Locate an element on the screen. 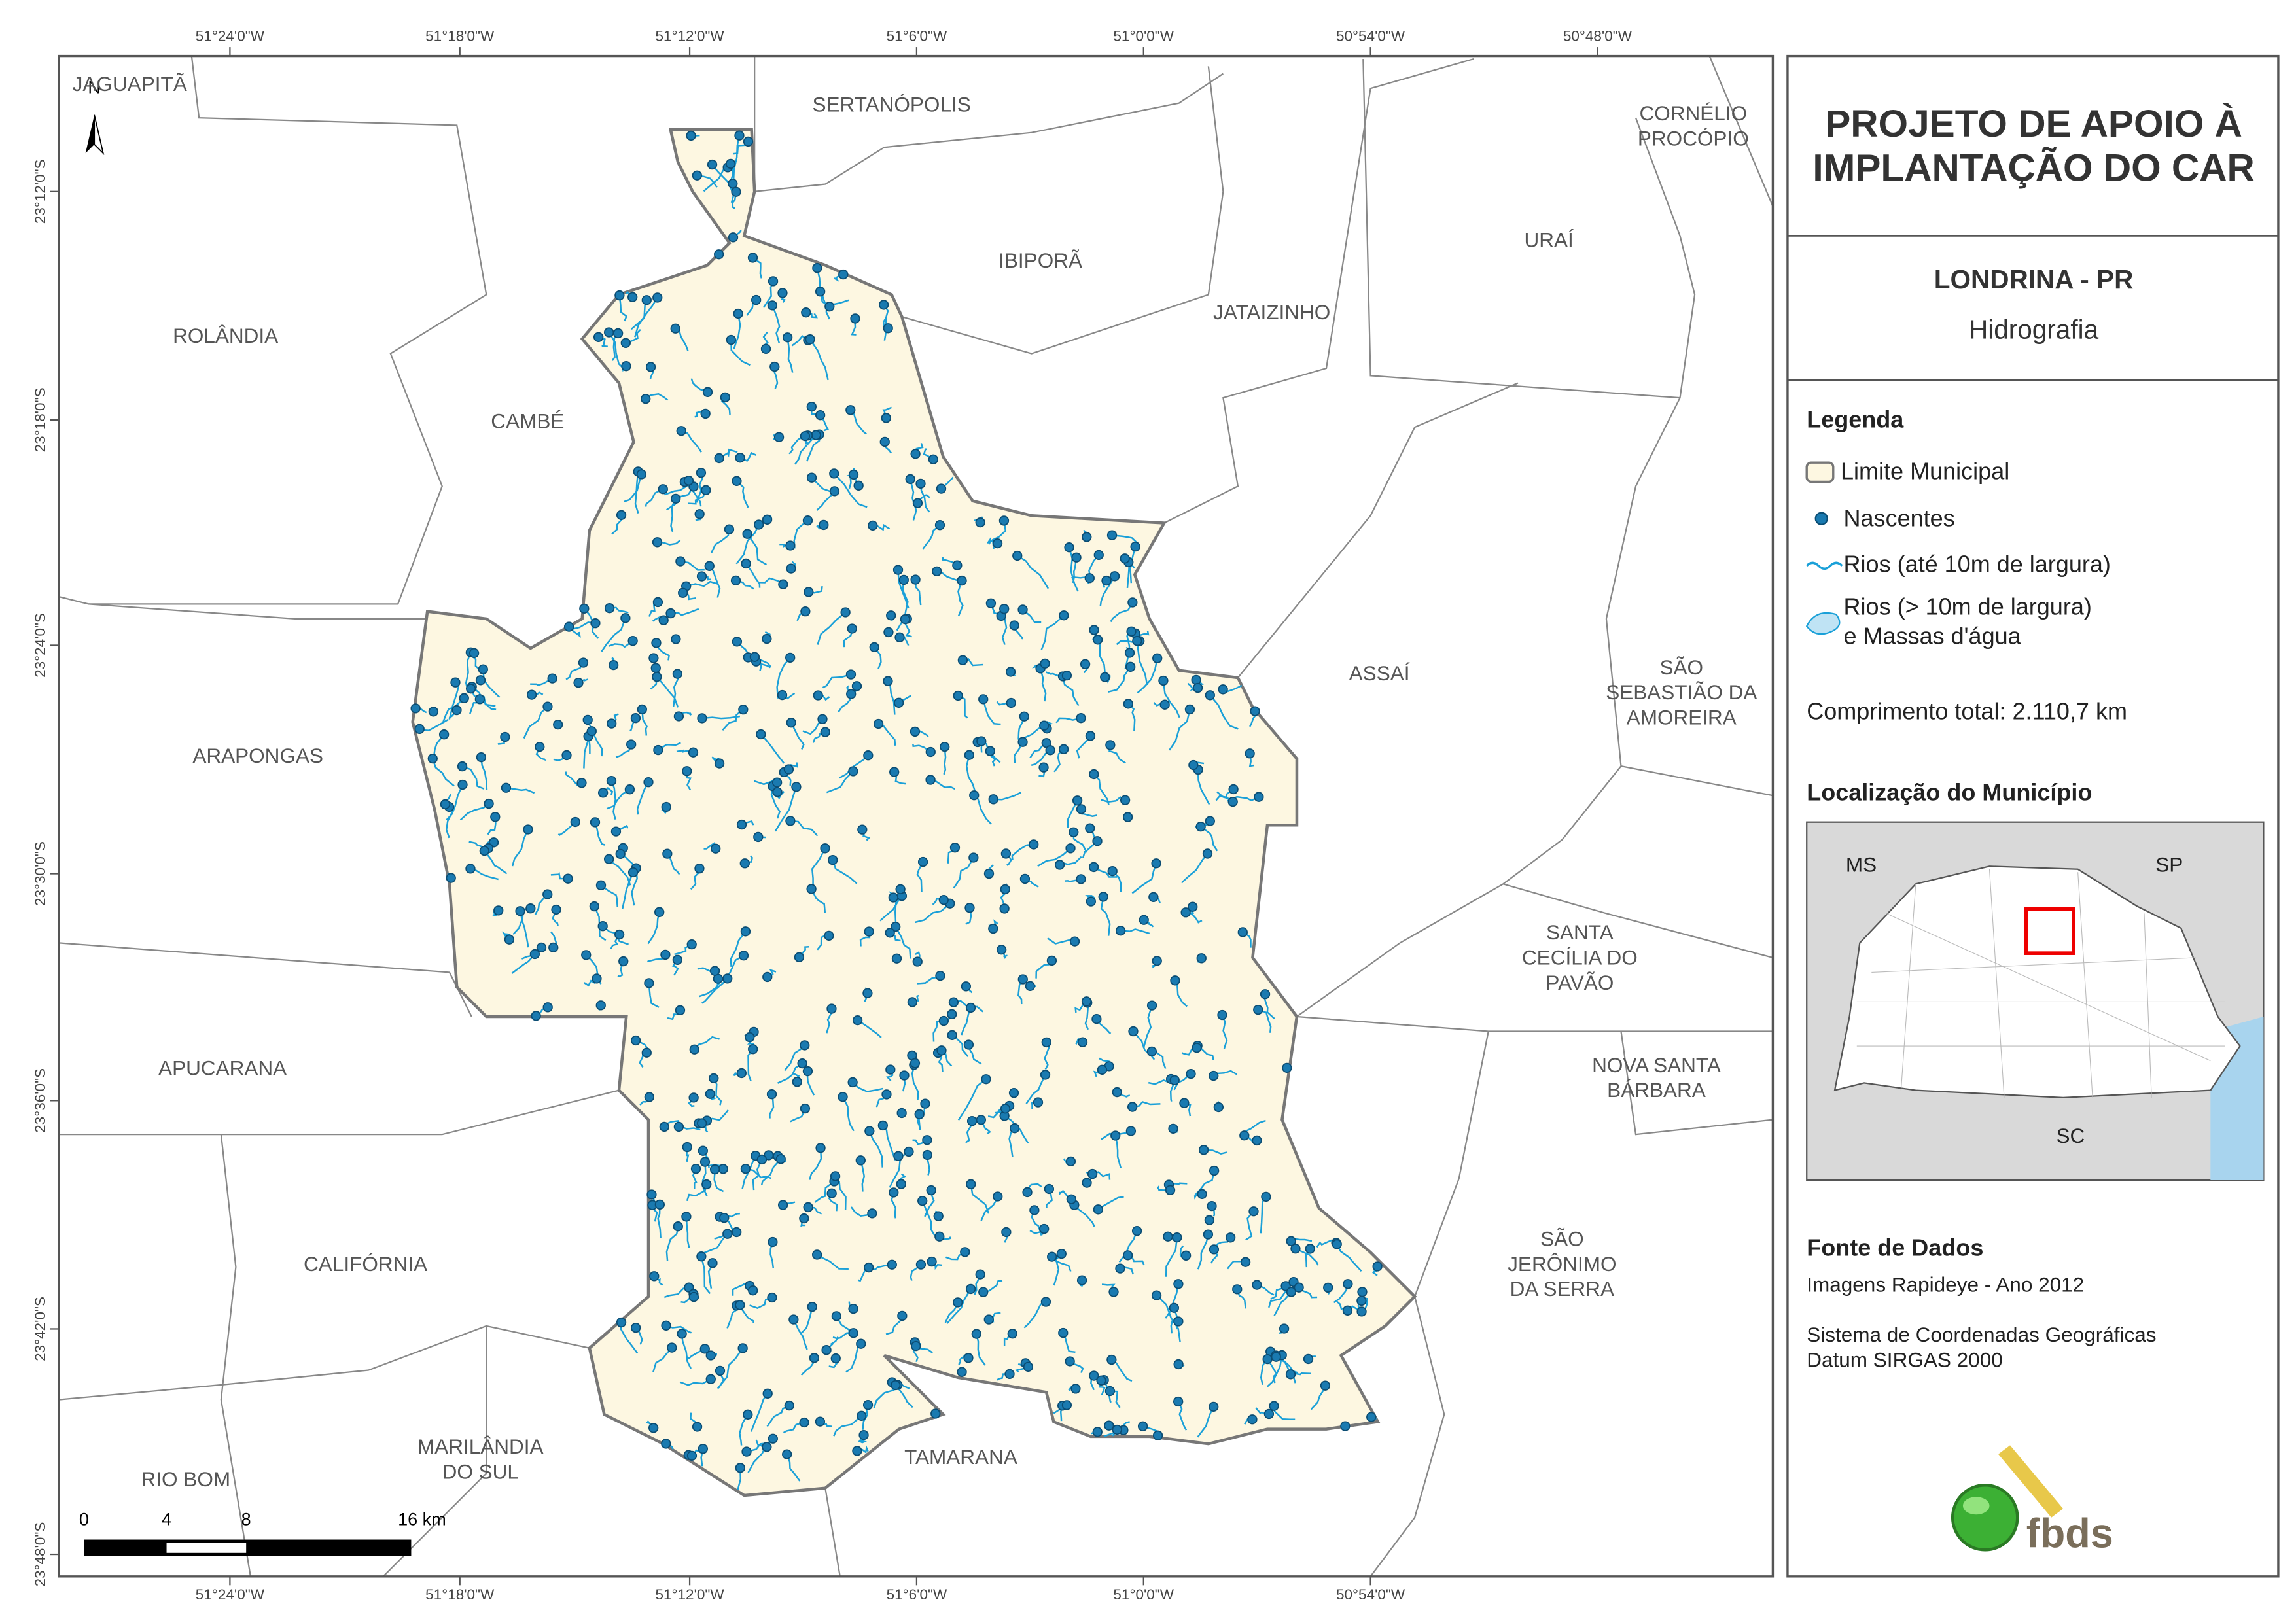  place-label: SANTA is located at coordinates (1580, 932).